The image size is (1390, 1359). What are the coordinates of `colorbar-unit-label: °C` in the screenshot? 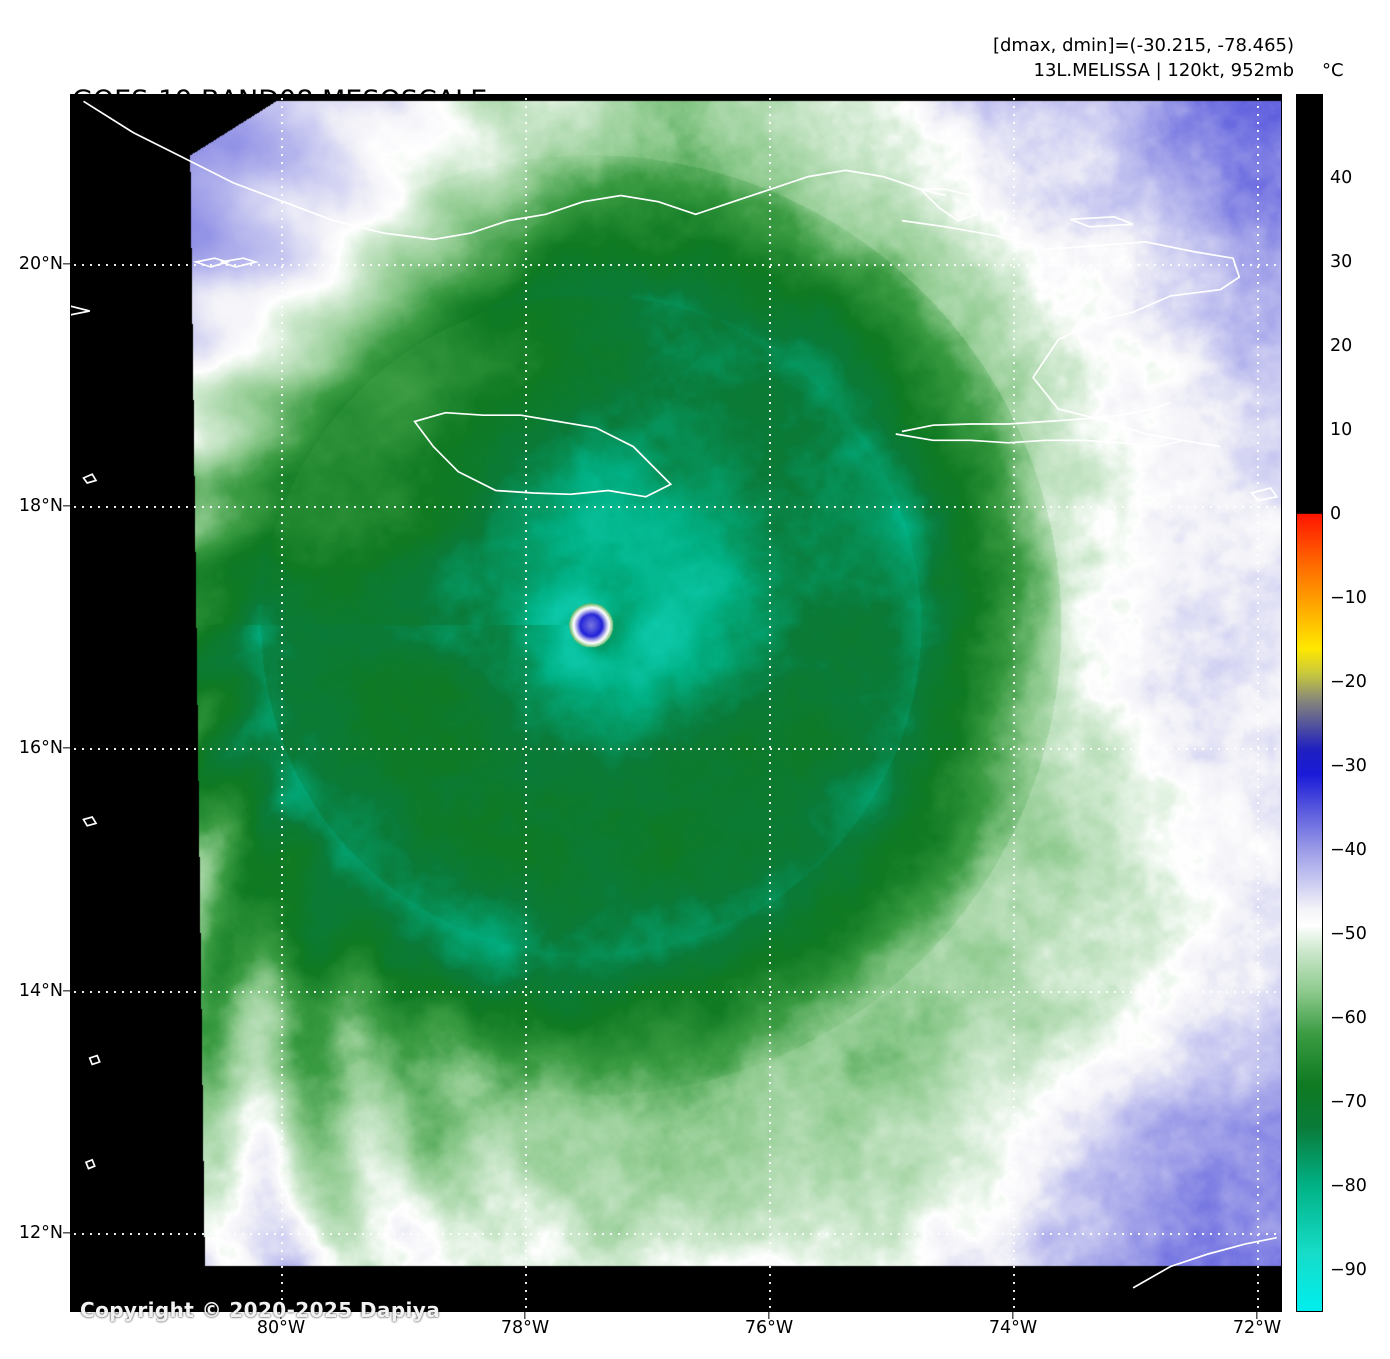 It's located at (1333, 70).